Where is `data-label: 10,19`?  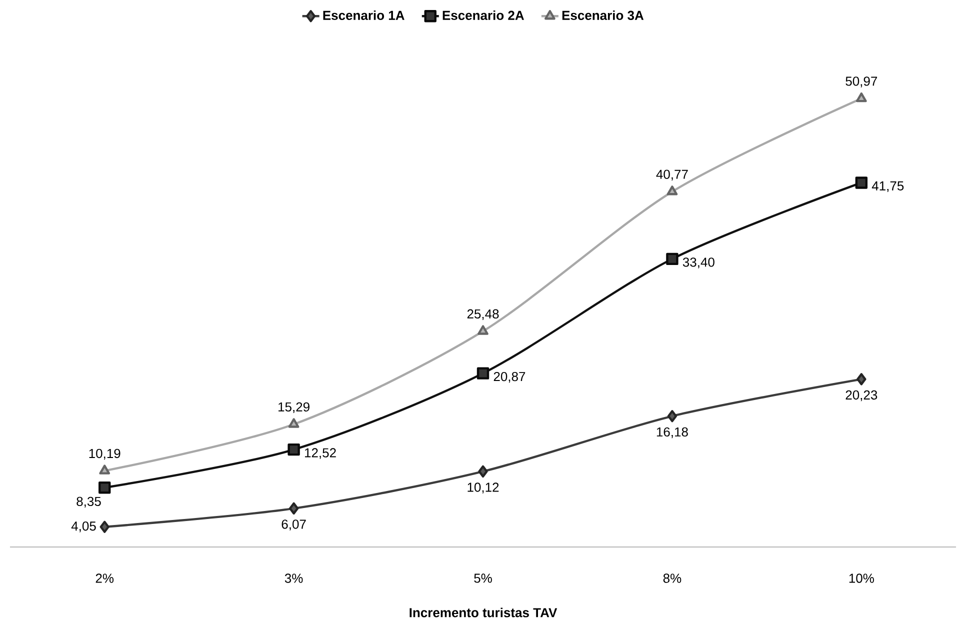
data-label: 10,19 is located at coordinates (104, 454).